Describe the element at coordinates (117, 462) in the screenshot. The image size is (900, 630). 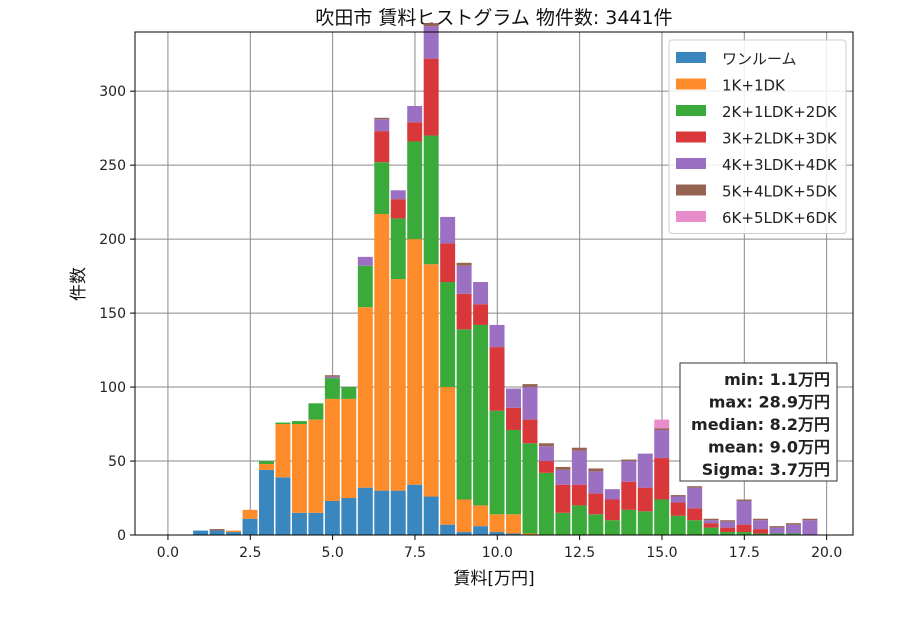
I see `y-tick-label: 50` at that location.